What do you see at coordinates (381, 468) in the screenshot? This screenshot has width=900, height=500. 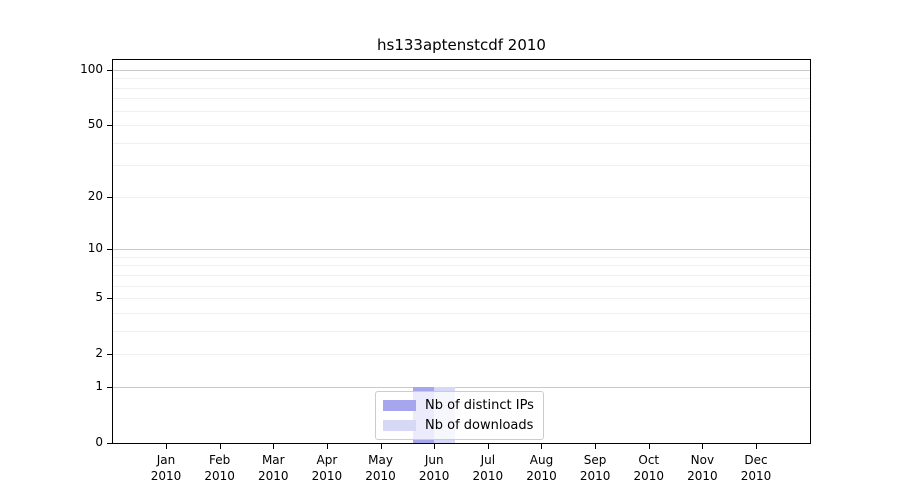 I see `x-tick-label: May 2010` at bounding box center [381, 468].